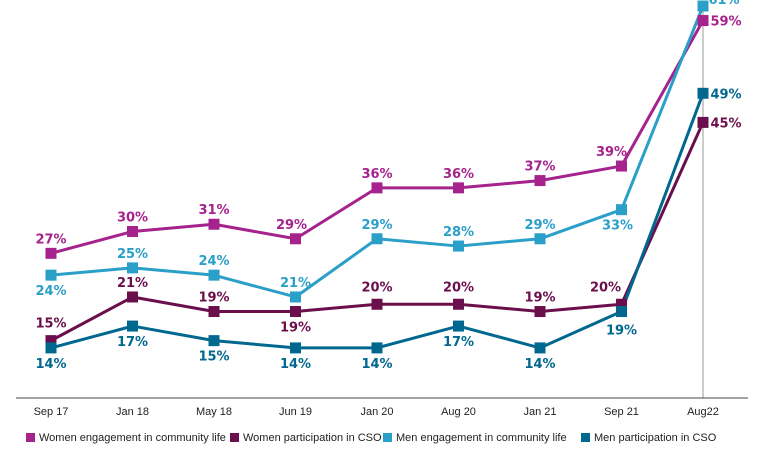 The width and height of the screenshot is (768, 451). I want to click on data-label: 39%, so click(611, 152).